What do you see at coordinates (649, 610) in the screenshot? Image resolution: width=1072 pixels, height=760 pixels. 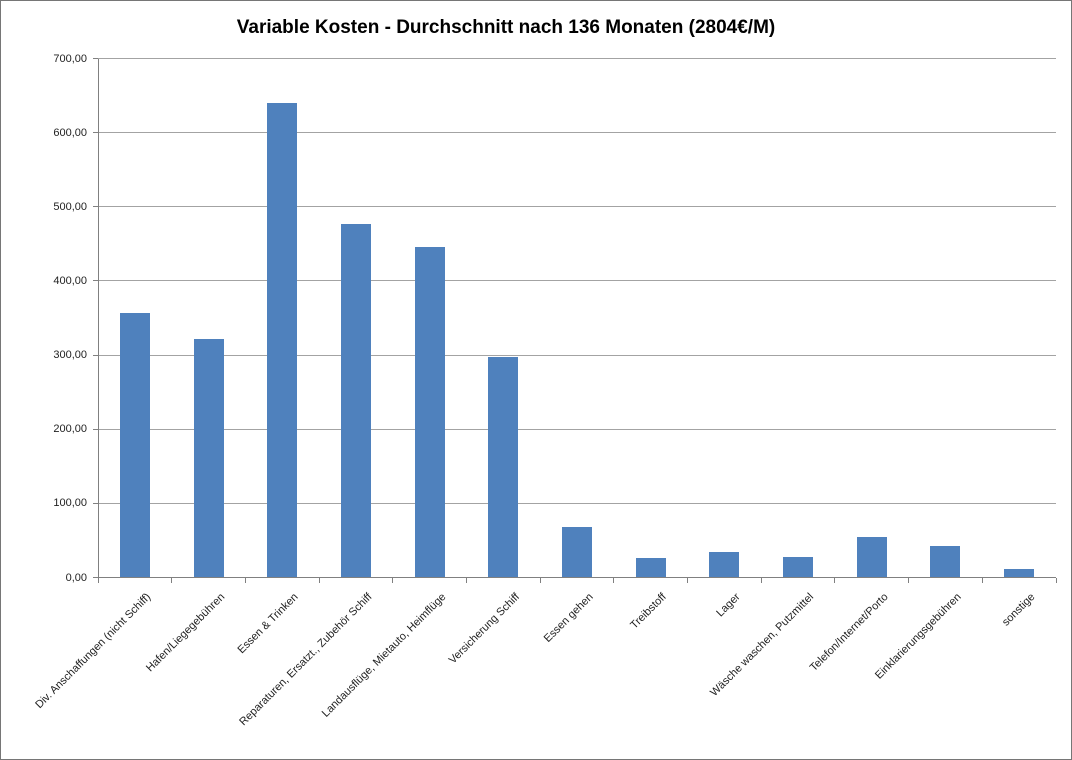 I see `x-tick-label: Treibstoff` at bounding box center [649, 610].